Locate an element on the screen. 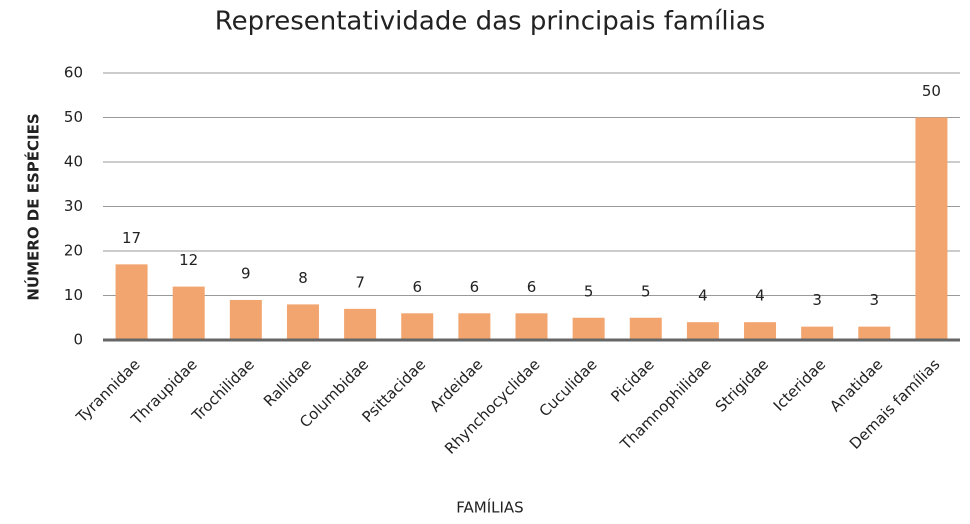 This screenshot has width=970, height=524. x-tick-label: Anatidae is located at coordinates (856, 385).